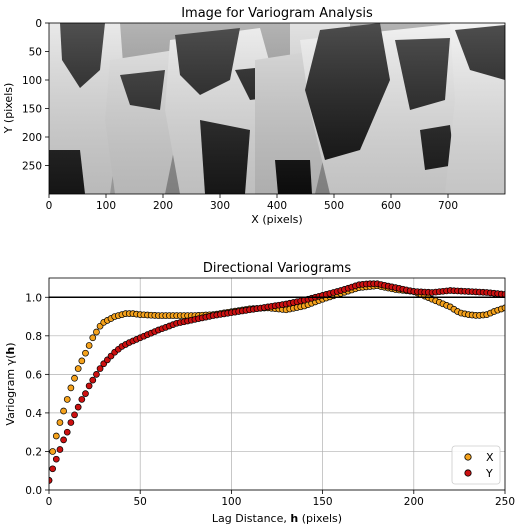 The image size is (520, 532). I want to click on image-panel-title: Image for Variogram Analysis, so click(277, 13).